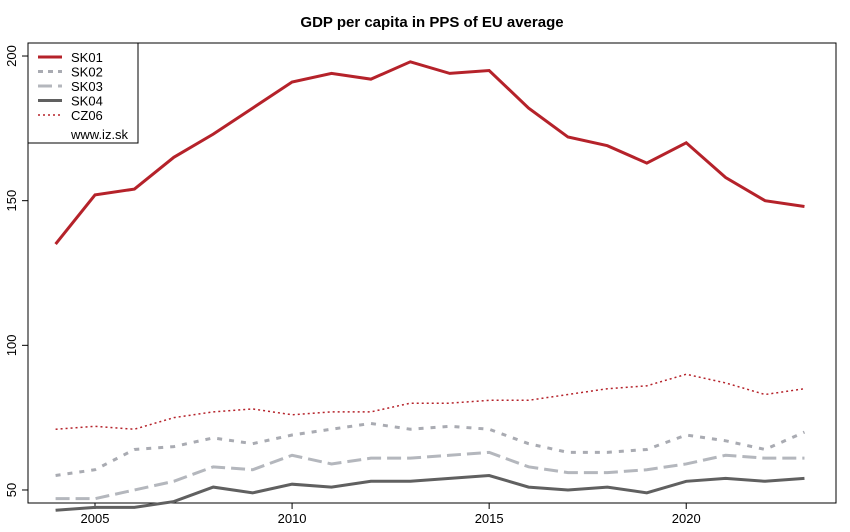 The height and width of the screenshot is (532, 850). I want to click on legend-label: SK03, so click(87, 86).